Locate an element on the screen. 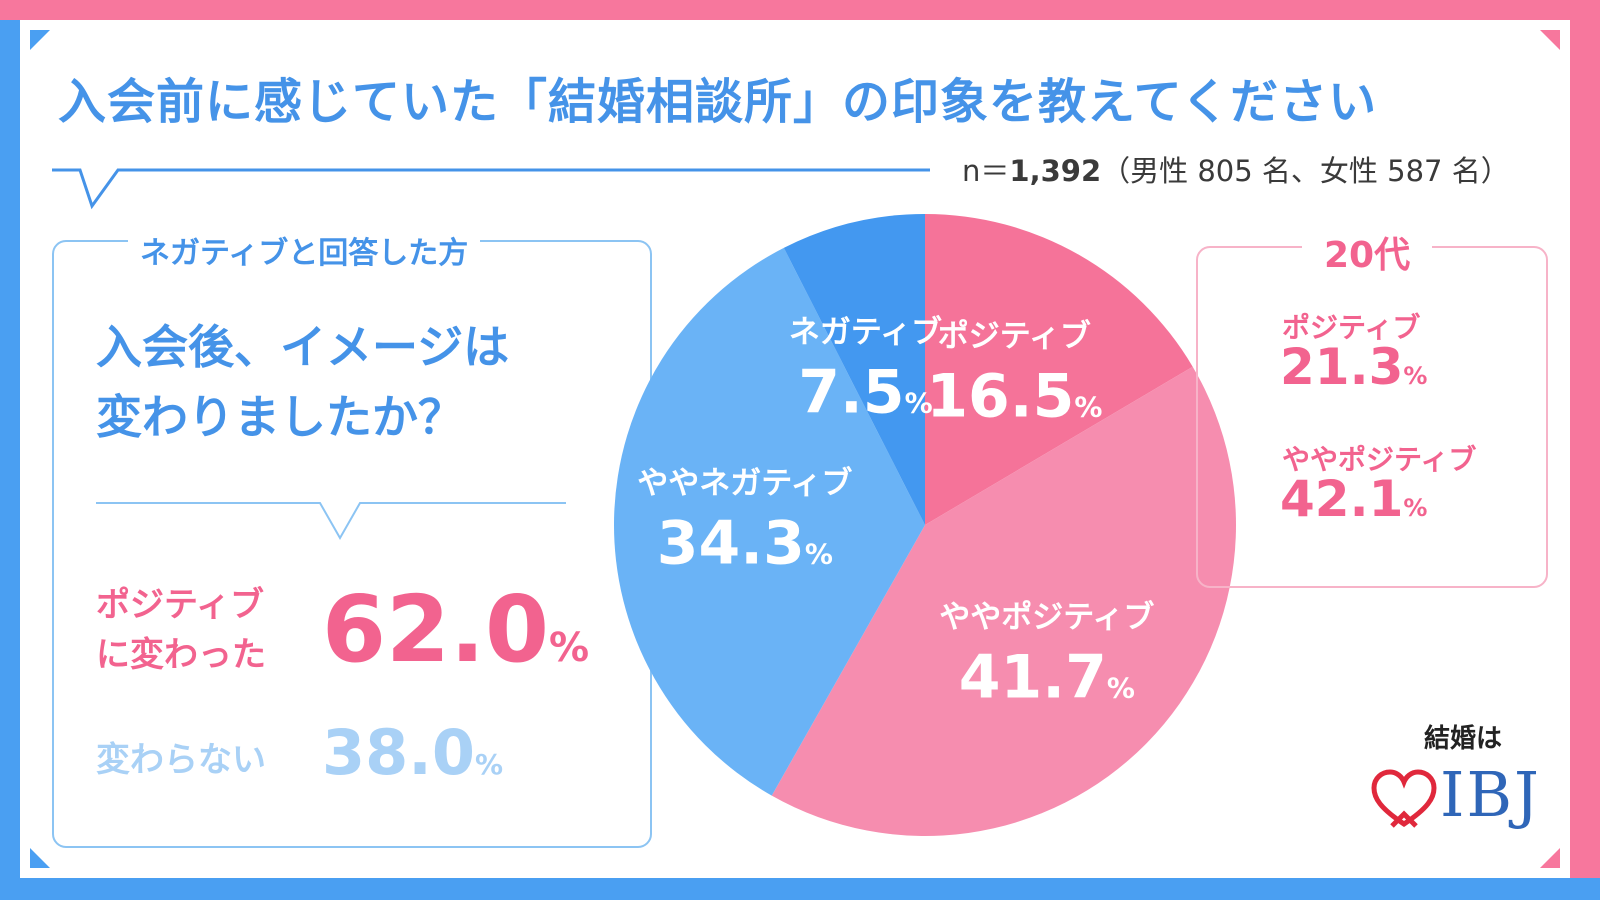 Image resolution: width=1600 pixels, height=900 pixels. twenties-somewhat-positive-label: ややポジティブ is located at coordinates (1379, 459).